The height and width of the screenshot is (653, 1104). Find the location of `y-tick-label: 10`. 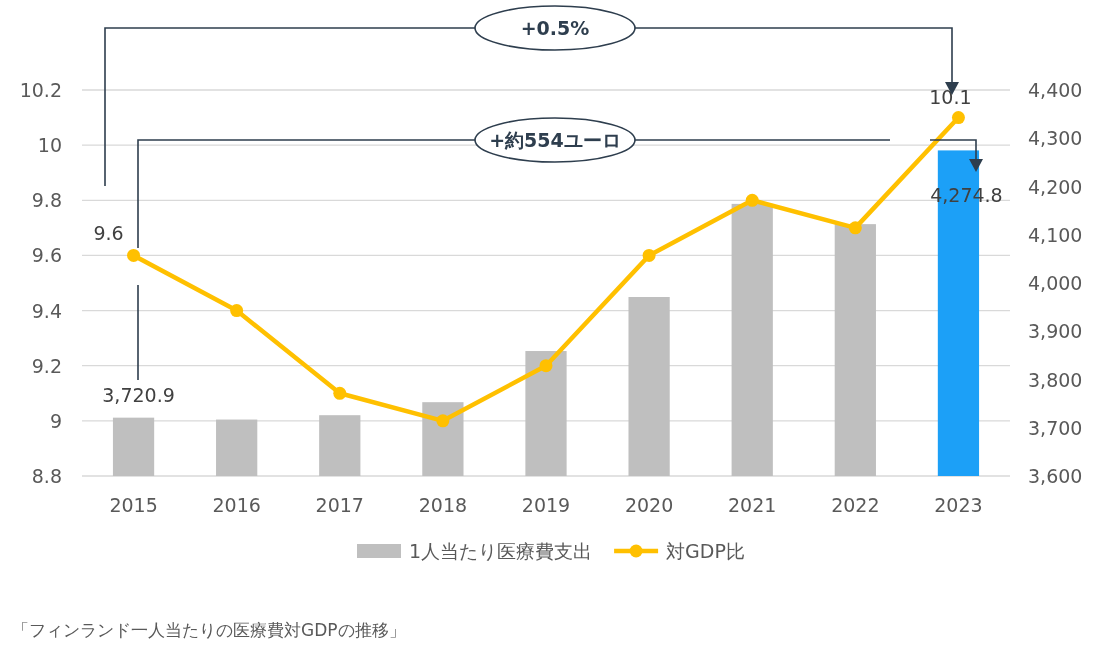

y-tick-label: 10 is located at coordinates (49, 145).